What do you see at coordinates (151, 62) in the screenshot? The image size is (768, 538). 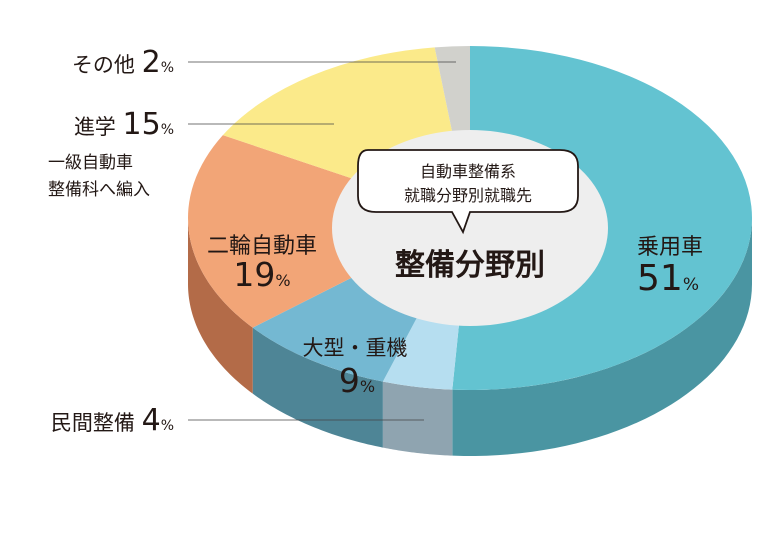 I see `slice-value: 2` at bounding box center [151, 62].